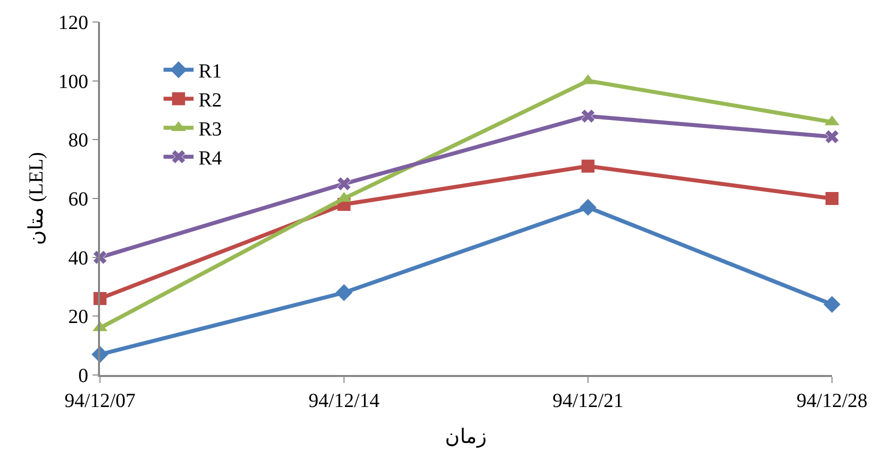  What do you see at coordinates (344, 401) in the screenshot?
I see `x-tick-label: 94/12/14` at bounding box center [344, 401].